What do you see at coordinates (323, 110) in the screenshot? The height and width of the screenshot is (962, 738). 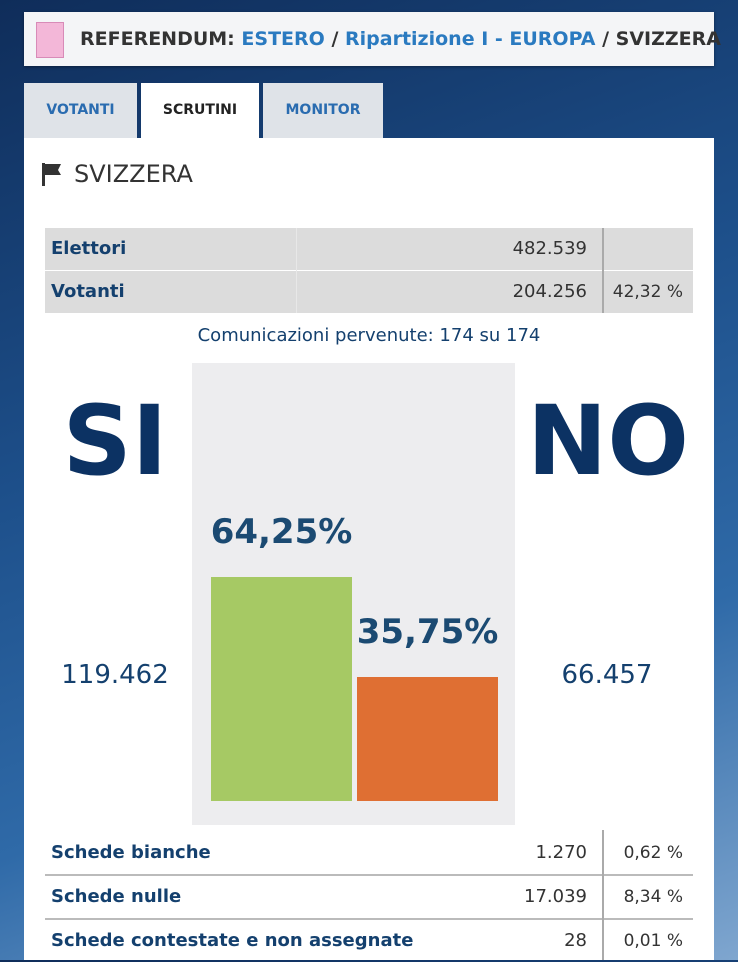 I see `tab: MONITOR` at bounding box center [323, 110].